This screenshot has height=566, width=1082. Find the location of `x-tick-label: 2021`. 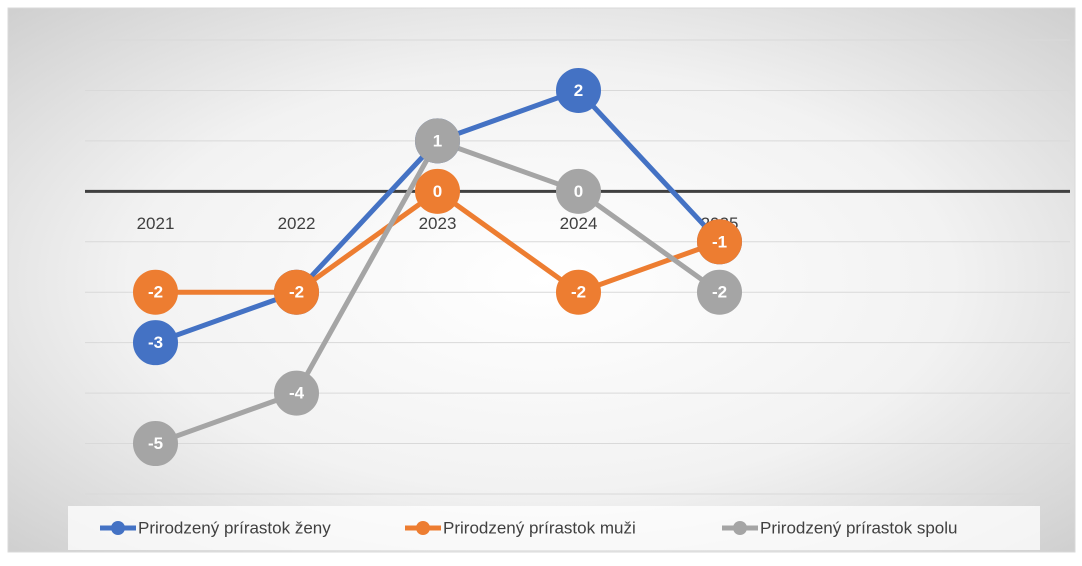

x-tick-label: 2021 is located at coordinates (156, 223).